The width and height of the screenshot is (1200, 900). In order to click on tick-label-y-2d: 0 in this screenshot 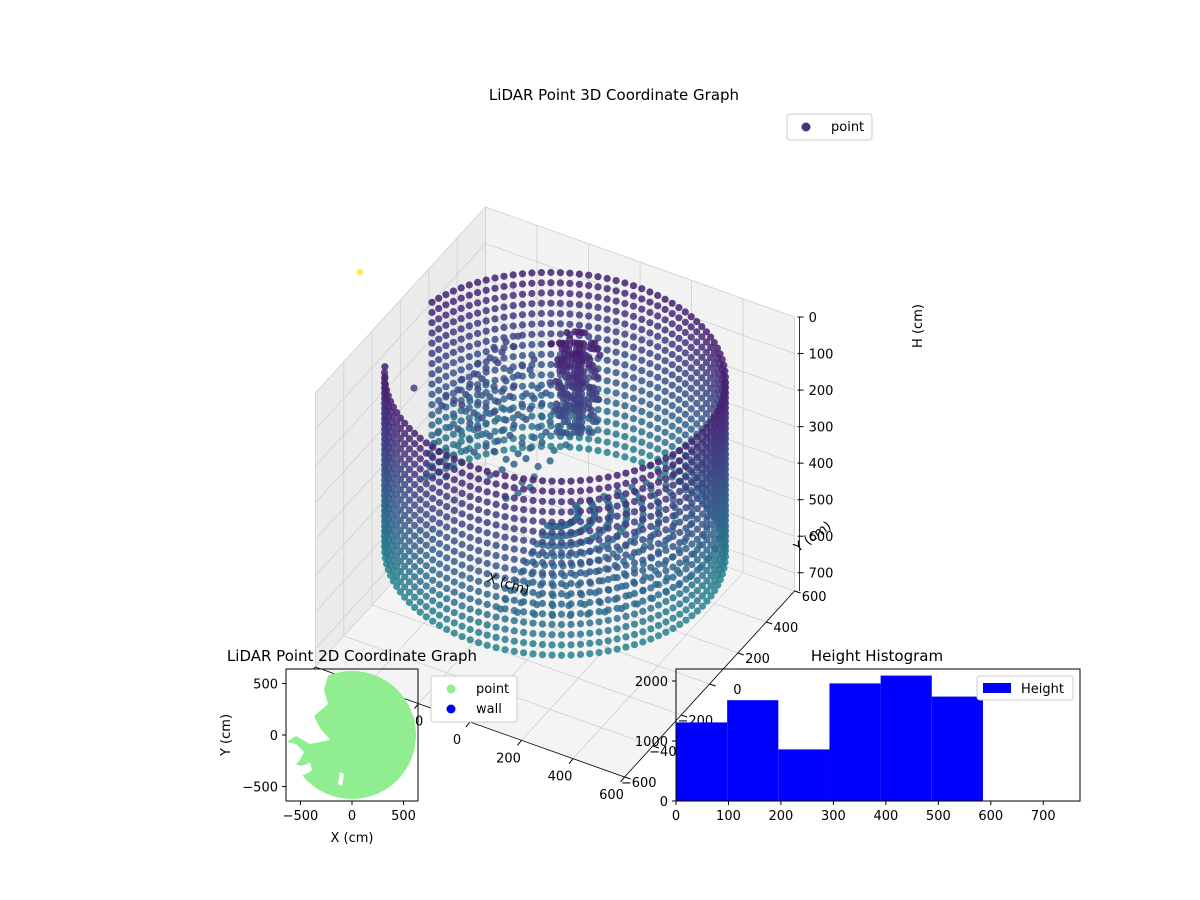, I will do `click(274, 736)`.